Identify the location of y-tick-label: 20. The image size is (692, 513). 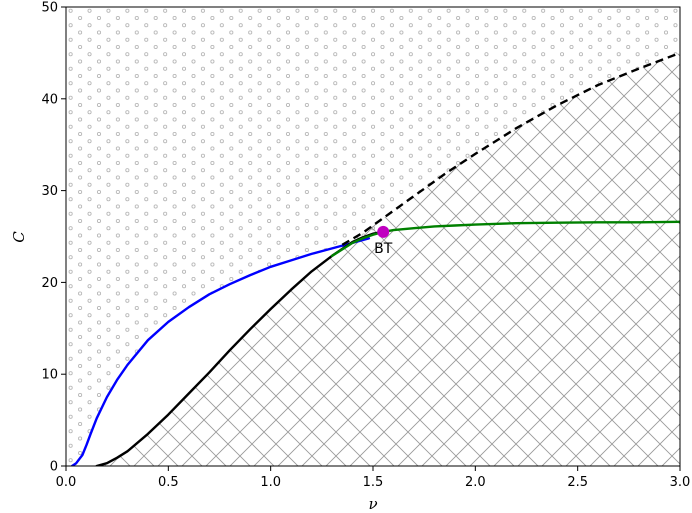
(49, 283).